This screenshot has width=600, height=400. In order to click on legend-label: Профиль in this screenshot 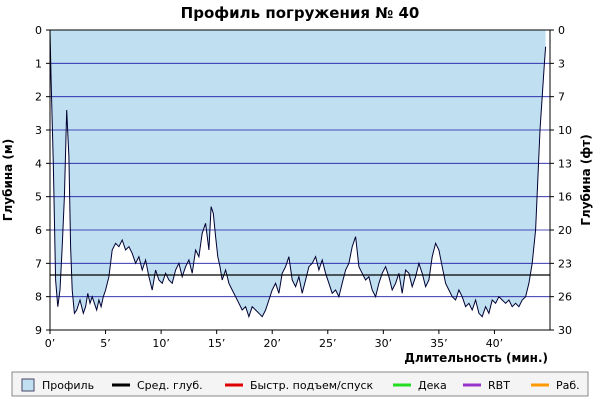, I will do `click(68, 385)`.